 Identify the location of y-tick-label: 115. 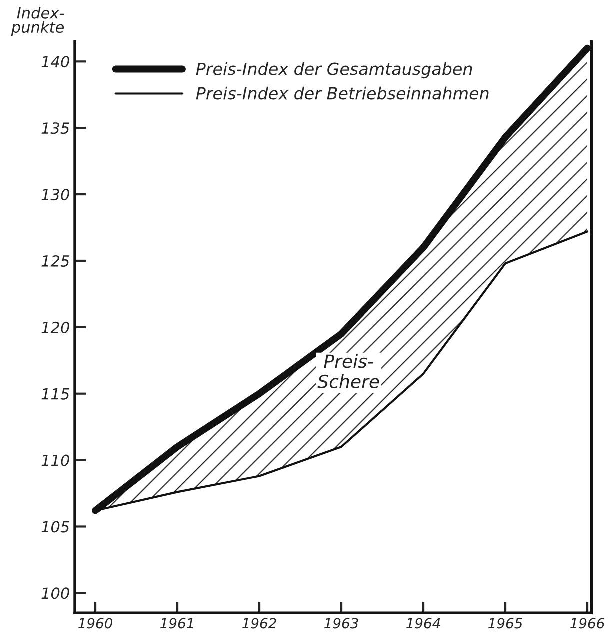
(56, 394).